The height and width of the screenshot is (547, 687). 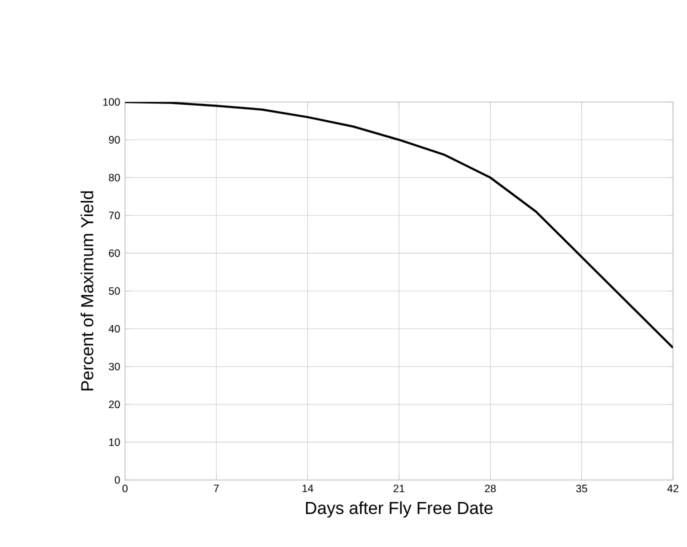 What do you see at coordinates (87, 290) in the screenshot?
I see `y-axis-title: Percent of Maximum Yield` at bounding box center [87, 290].